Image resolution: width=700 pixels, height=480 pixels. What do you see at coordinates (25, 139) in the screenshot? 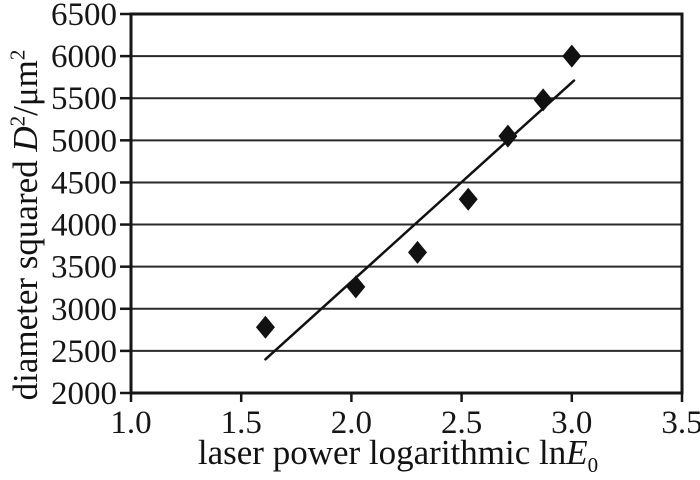
I see `y-axis-variable: D` at bounding box center [25, 139].